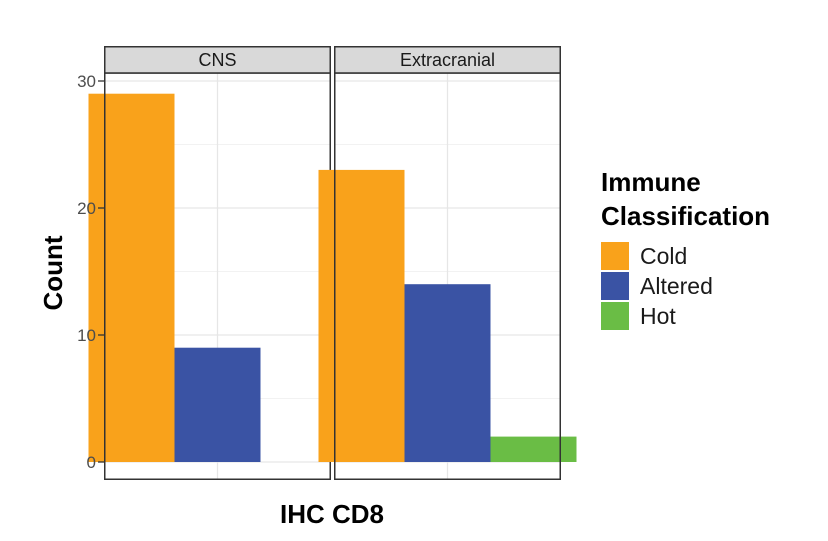 The image size is (828, 541). Describe the element at coordinates (90, 272) in the screenshot. I see `y-axis: 0 10 20 30` at that location.